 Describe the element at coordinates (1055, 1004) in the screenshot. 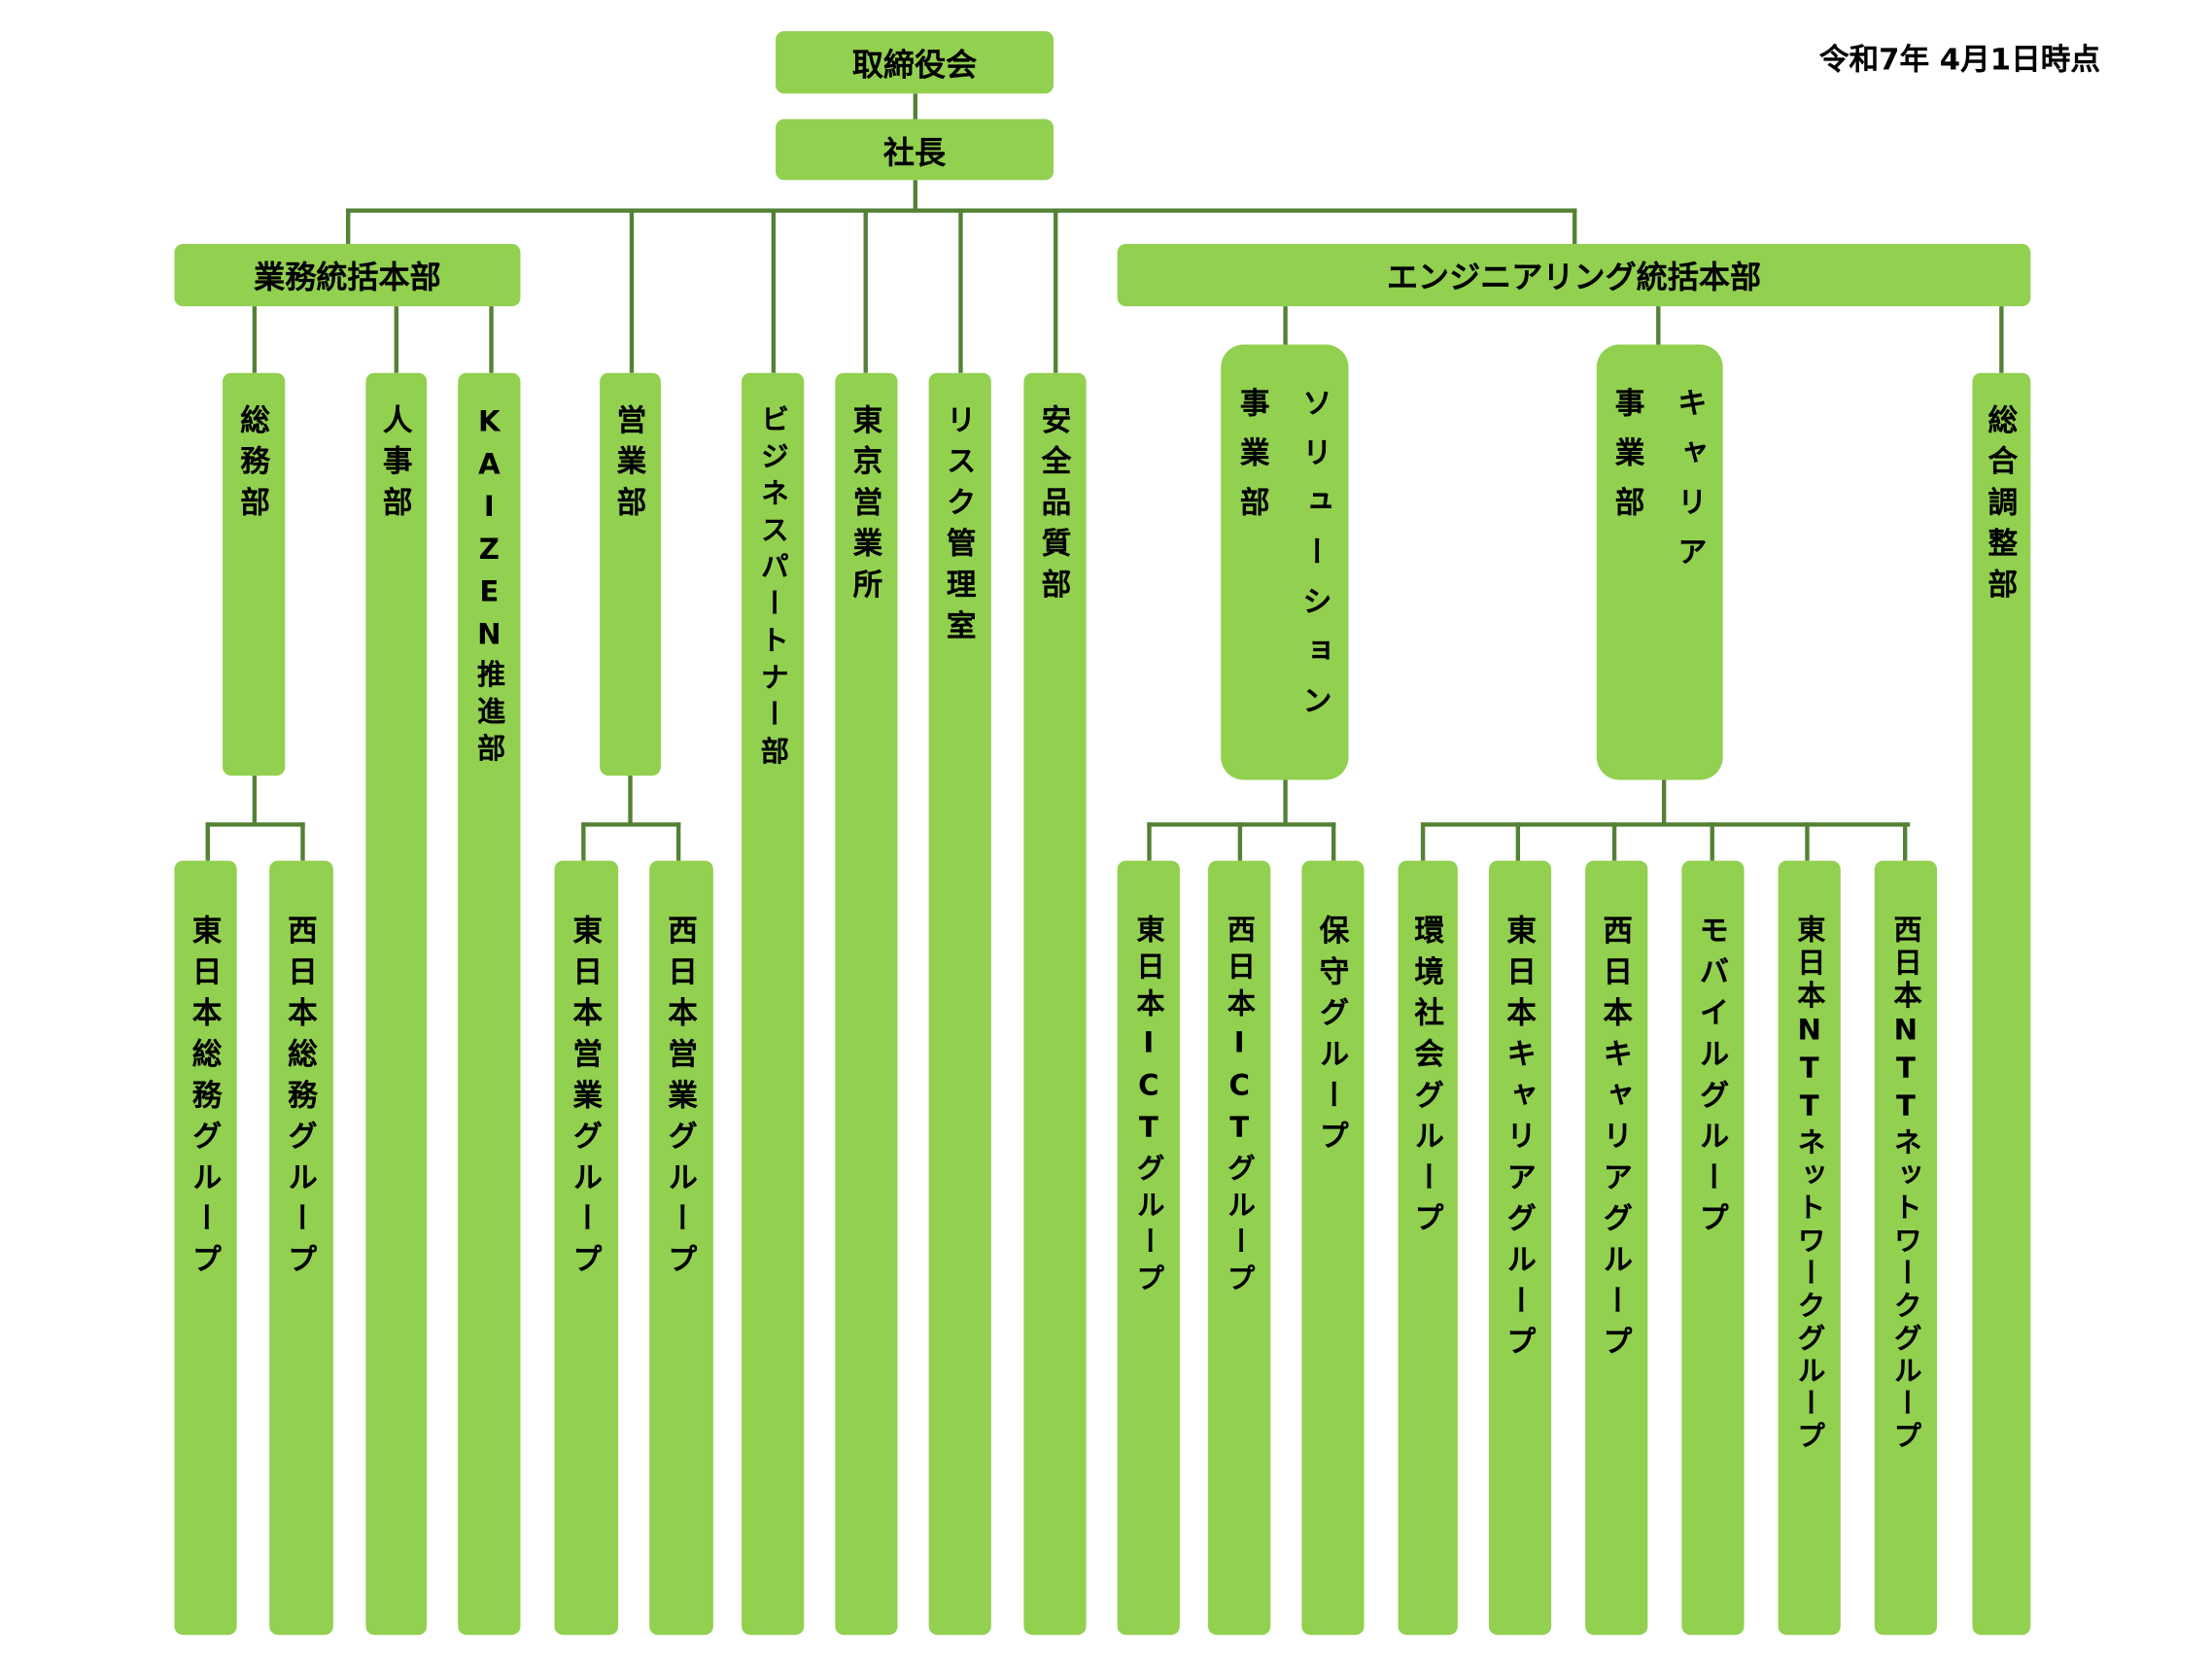

I see `safety-quality-dept: 安全品質部` at that location.